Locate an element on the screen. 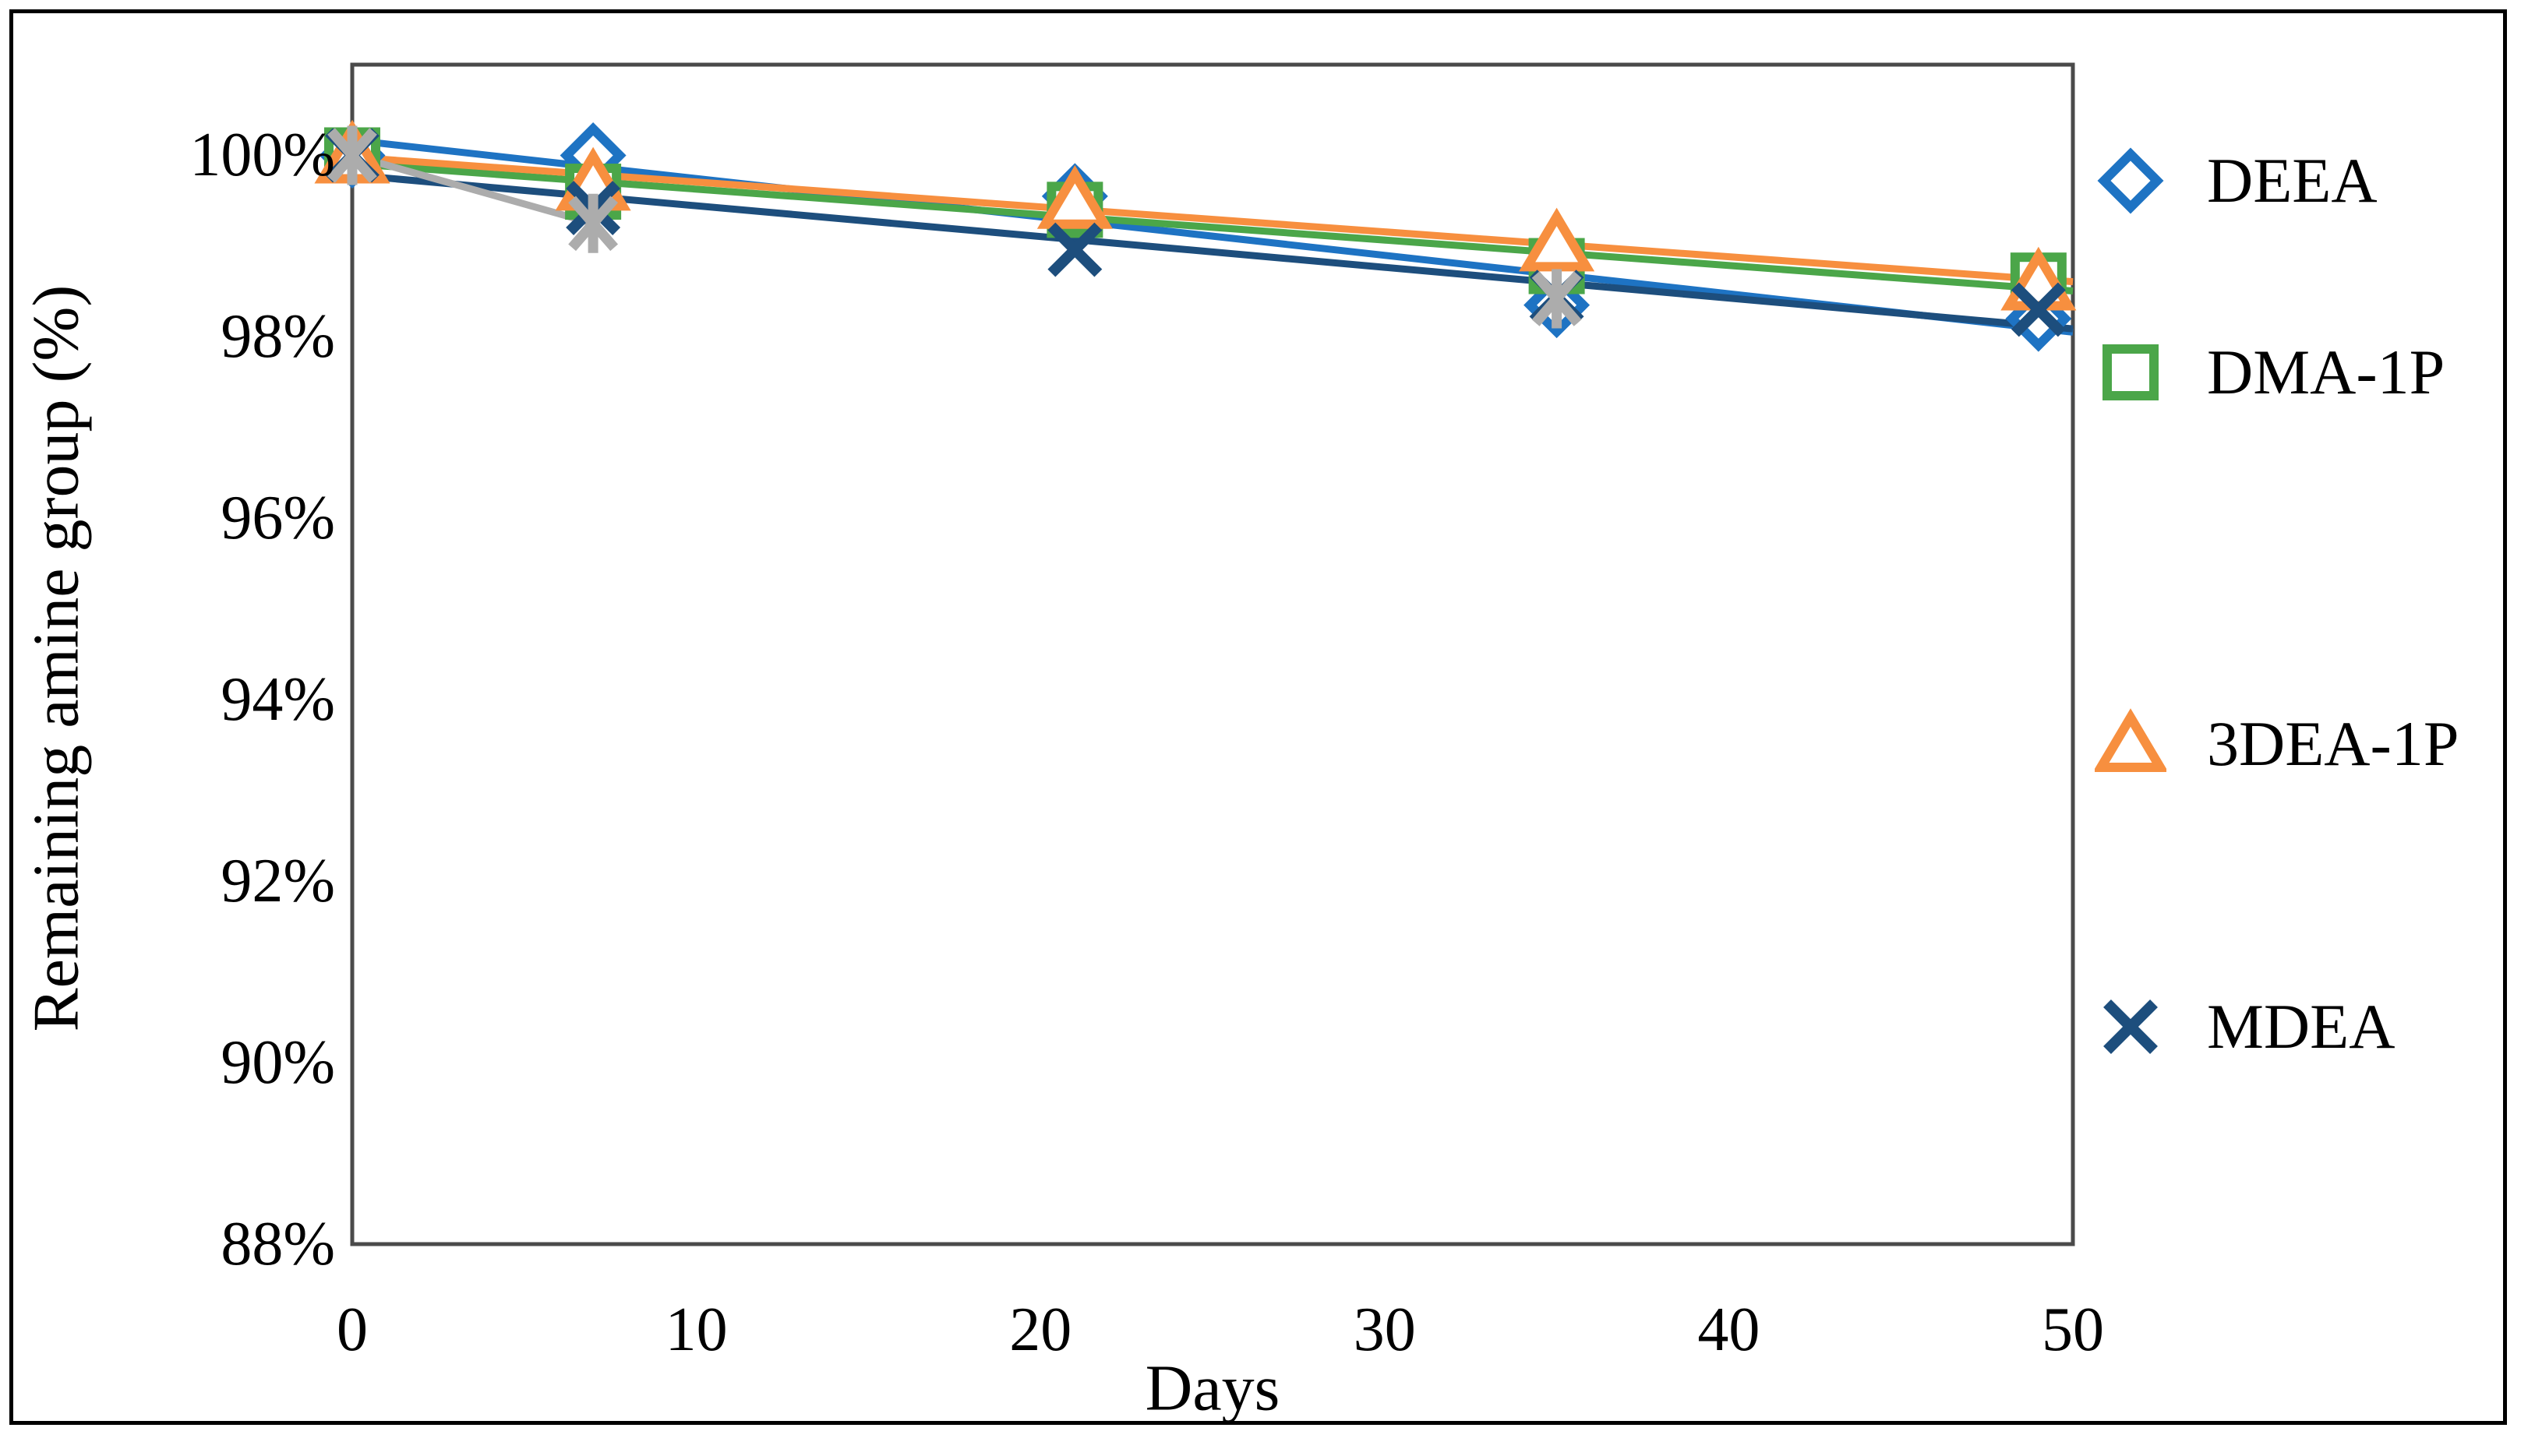 This screenshot has width=2535, height=1456. x-axis-title: Days is located at coordinates (1213, 1388).